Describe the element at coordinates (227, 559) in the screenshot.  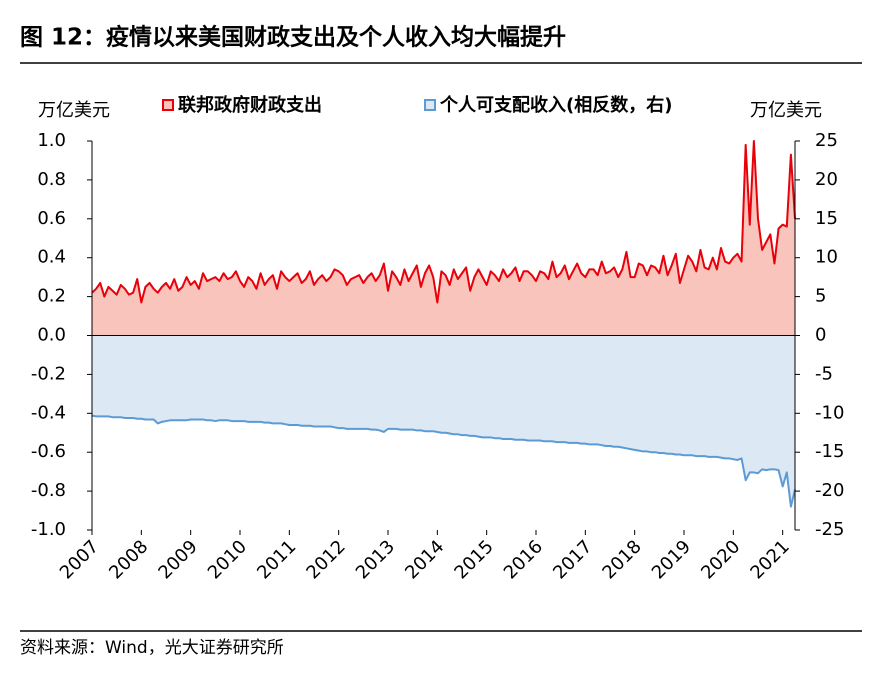
I see `x-tick-label: 2010` at that location.